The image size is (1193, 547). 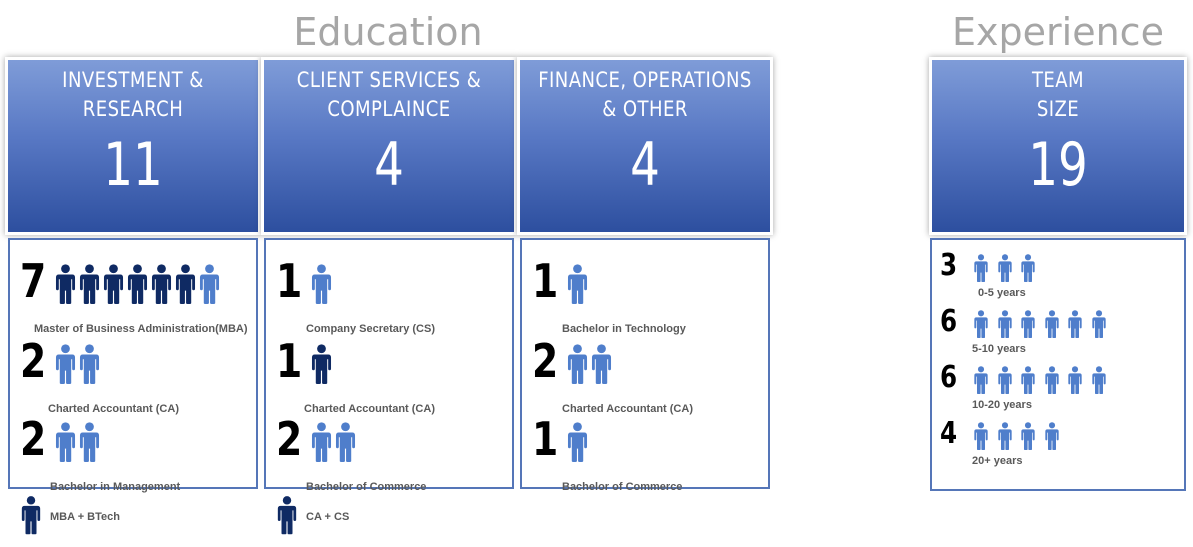 I want to click on experience-count: 4, so click(x=949, y=433).